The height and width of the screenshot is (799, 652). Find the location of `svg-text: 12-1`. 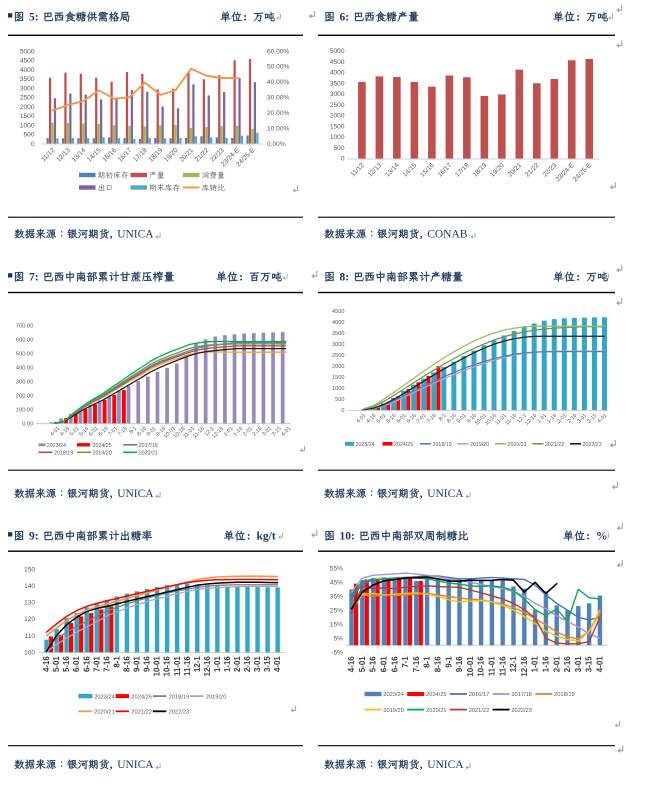

svg-text: 12-1 is located at coordinates (210, 432).